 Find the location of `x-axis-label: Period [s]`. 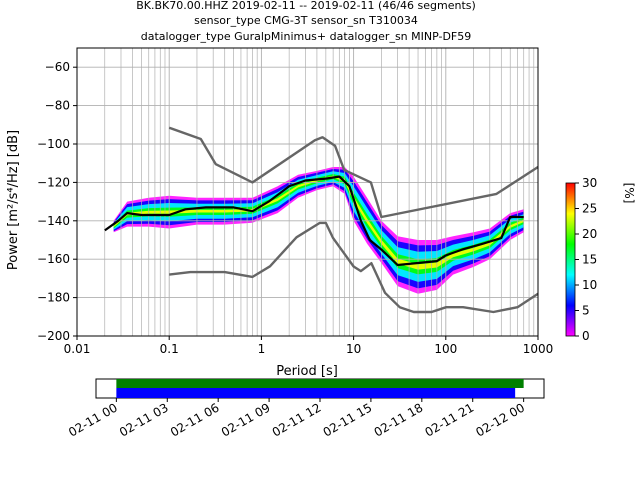

x-axis-label: Period [s] is located at coordinates (307, 371).